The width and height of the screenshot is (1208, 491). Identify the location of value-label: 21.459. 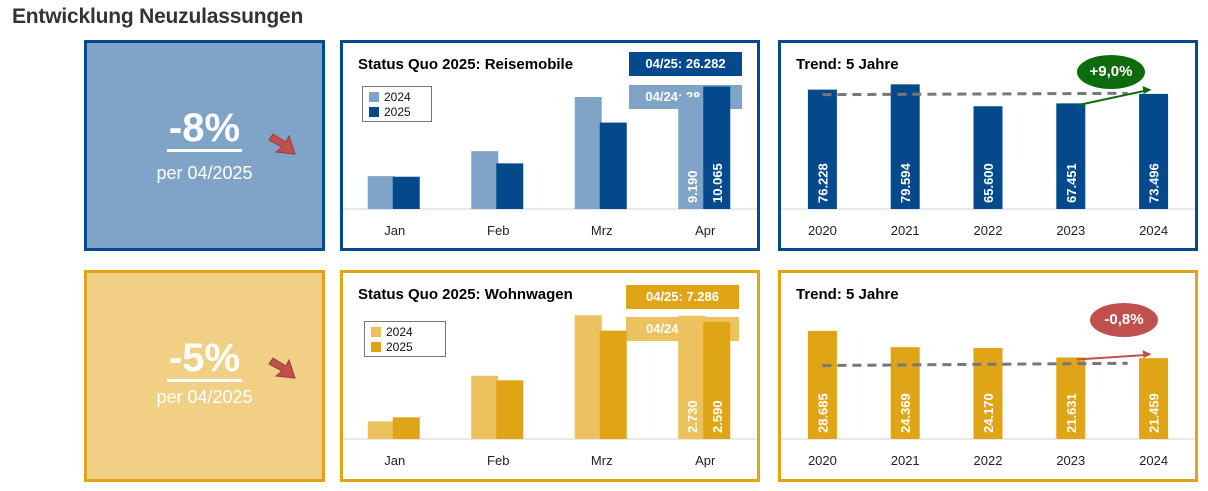
(1154, 413).